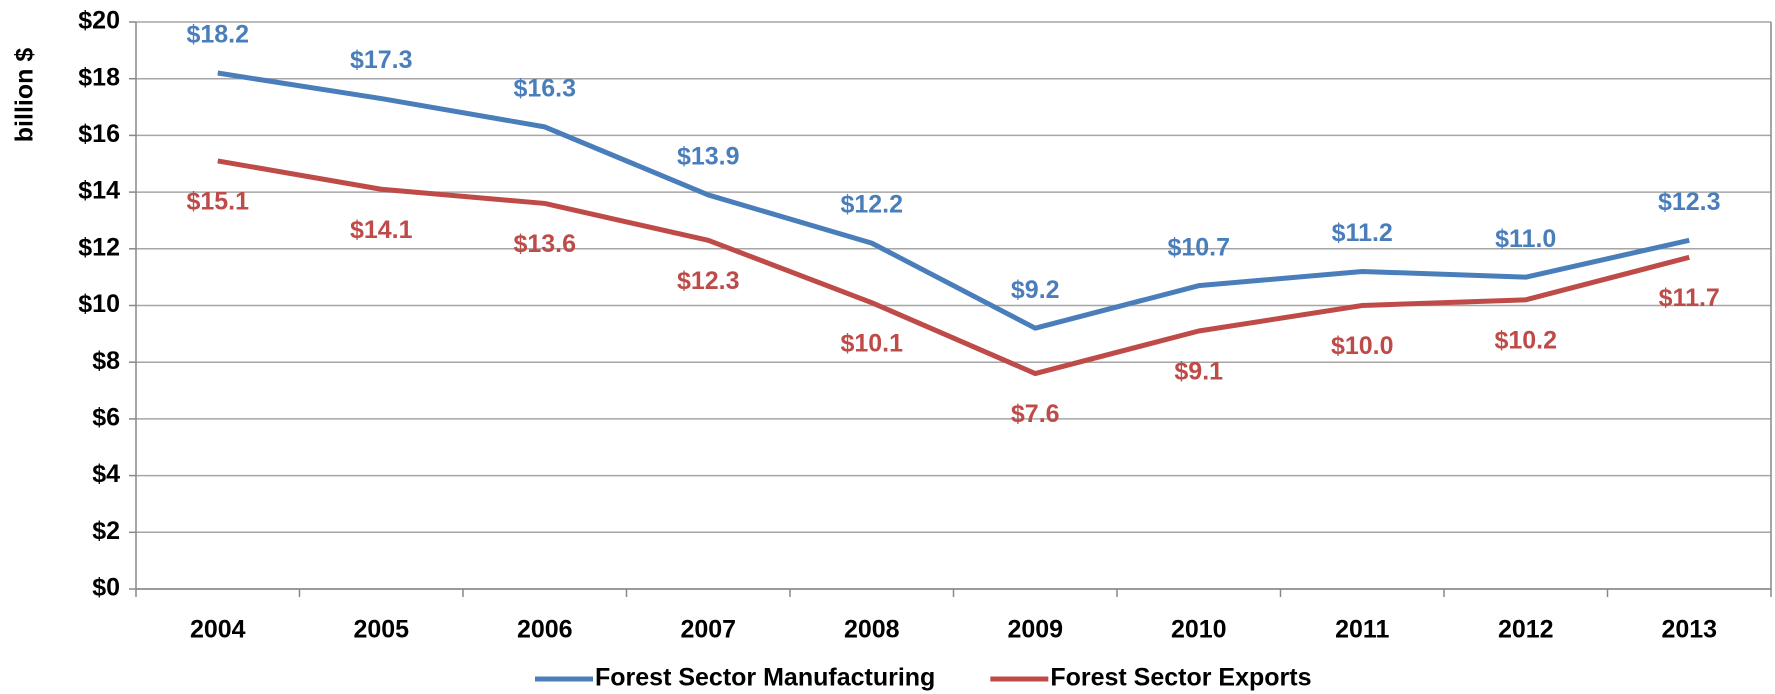  Describe the element at coordinates (1362, 233) in the screenshot. I see `data-label: $11.2` at that location.